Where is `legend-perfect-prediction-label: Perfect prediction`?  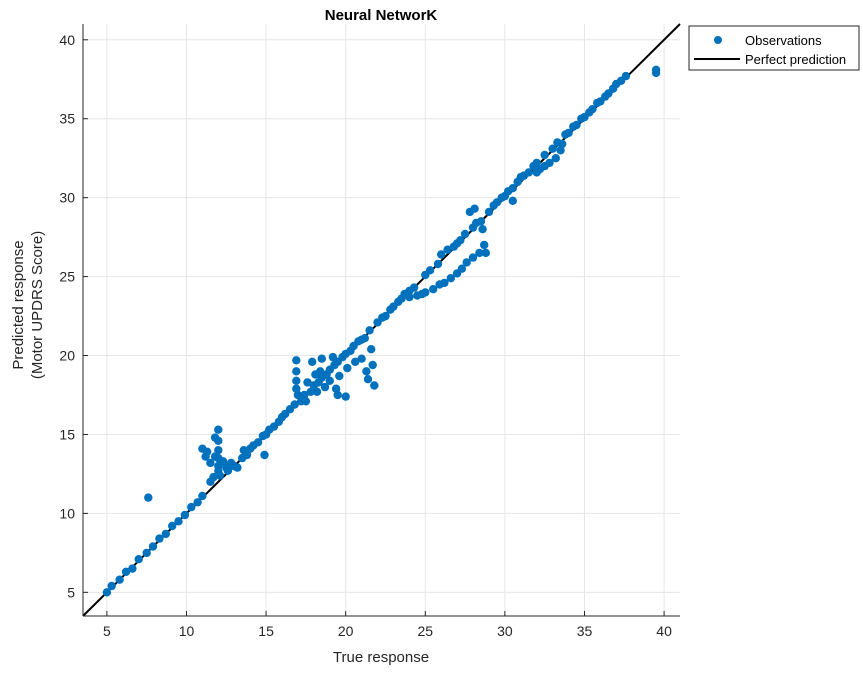 legend-perfect-prediction-label: Perfect prediction is located at coordinates (795, 59).